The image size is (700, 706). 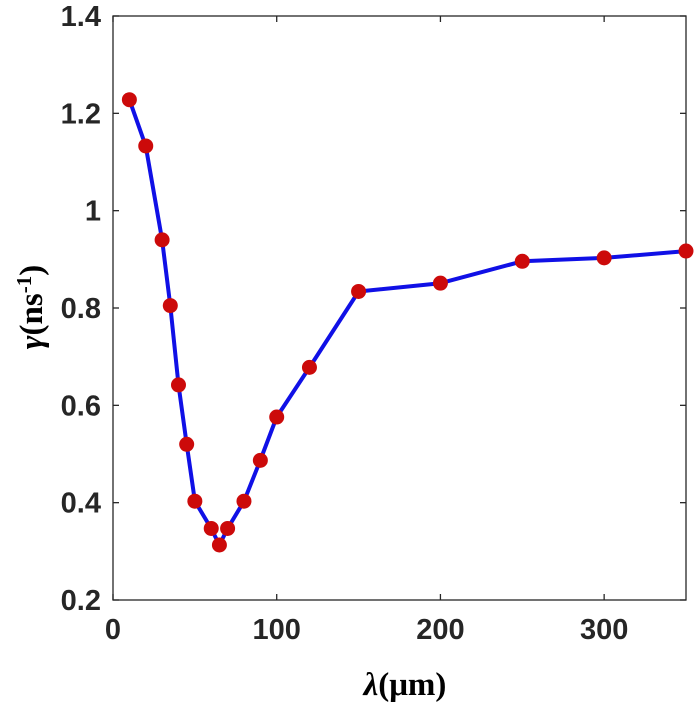 I want to click on x-tick-label: 200, so click(x=440, y=630).